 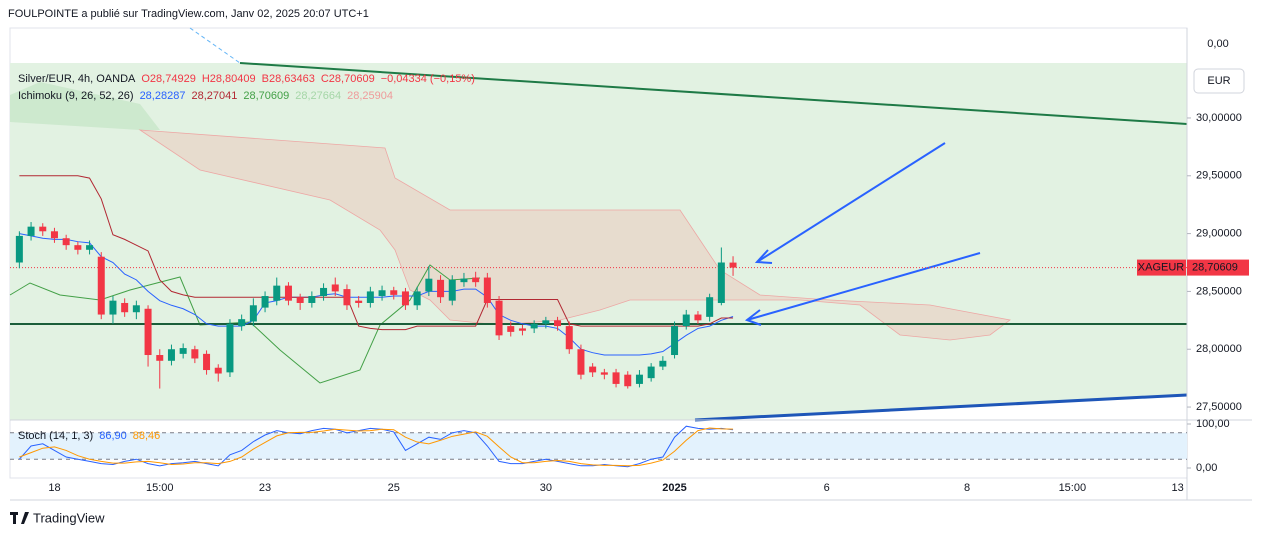 What do you see at coordinates (967, 488) in the screenshot?
I see `x-tick-label: 8` at bounding box center [967, 488].